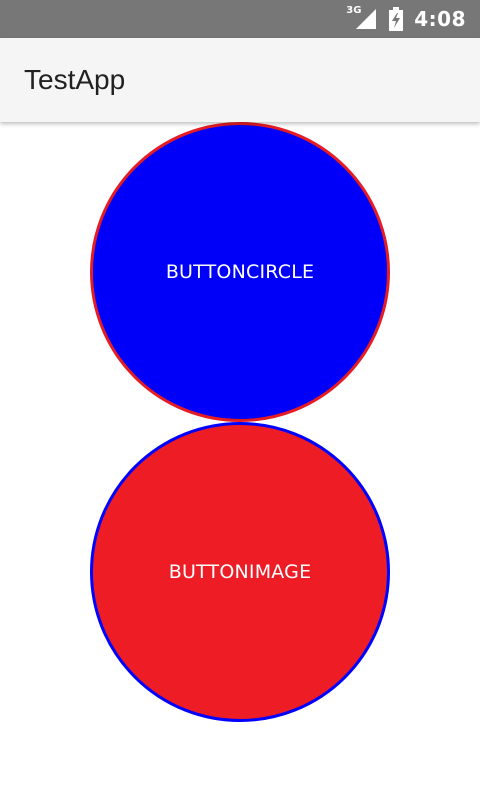  Describe the element at coordinates (406, 19) in the screenshot. I see `status-icons: 3G 4:08` at that location.